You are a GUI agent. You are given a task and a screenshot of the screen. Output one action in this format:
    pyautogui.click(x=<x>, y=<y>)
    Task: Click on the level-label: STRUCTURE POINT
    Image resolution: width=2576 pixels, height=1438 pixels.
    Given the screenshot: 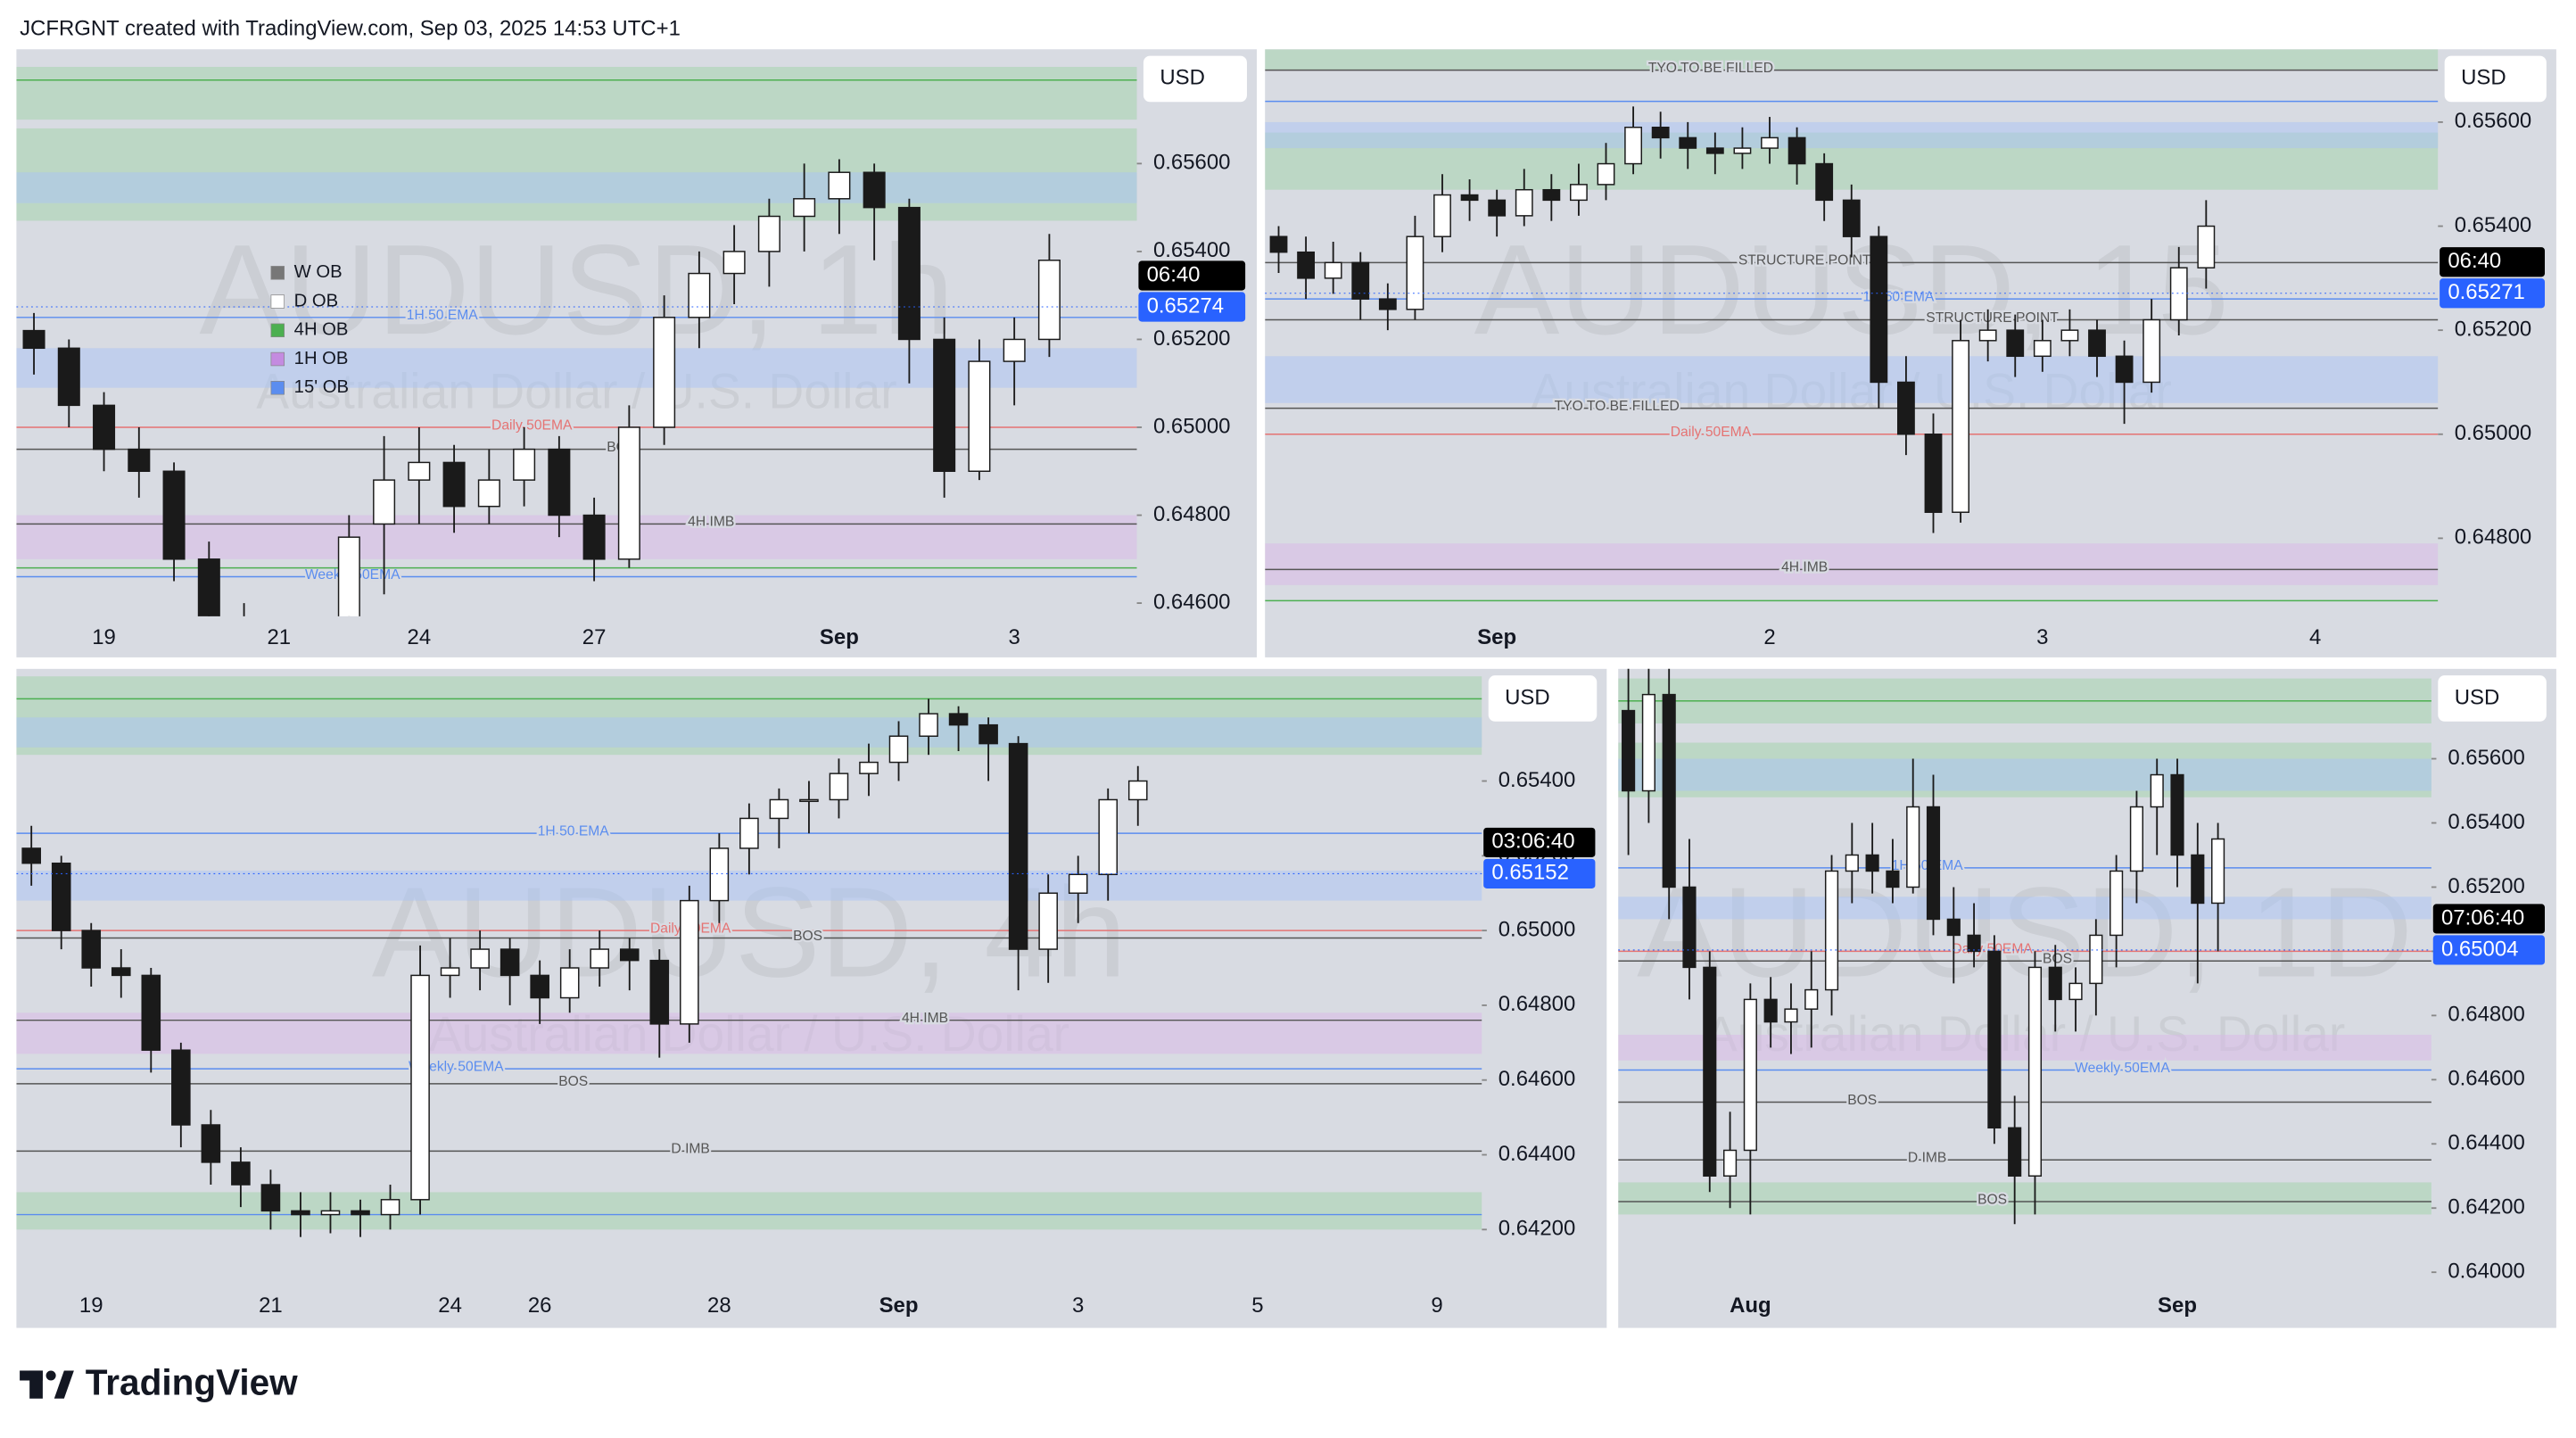 What is the action you would take?
    pyautogui.click(x=1993, y=318)
    